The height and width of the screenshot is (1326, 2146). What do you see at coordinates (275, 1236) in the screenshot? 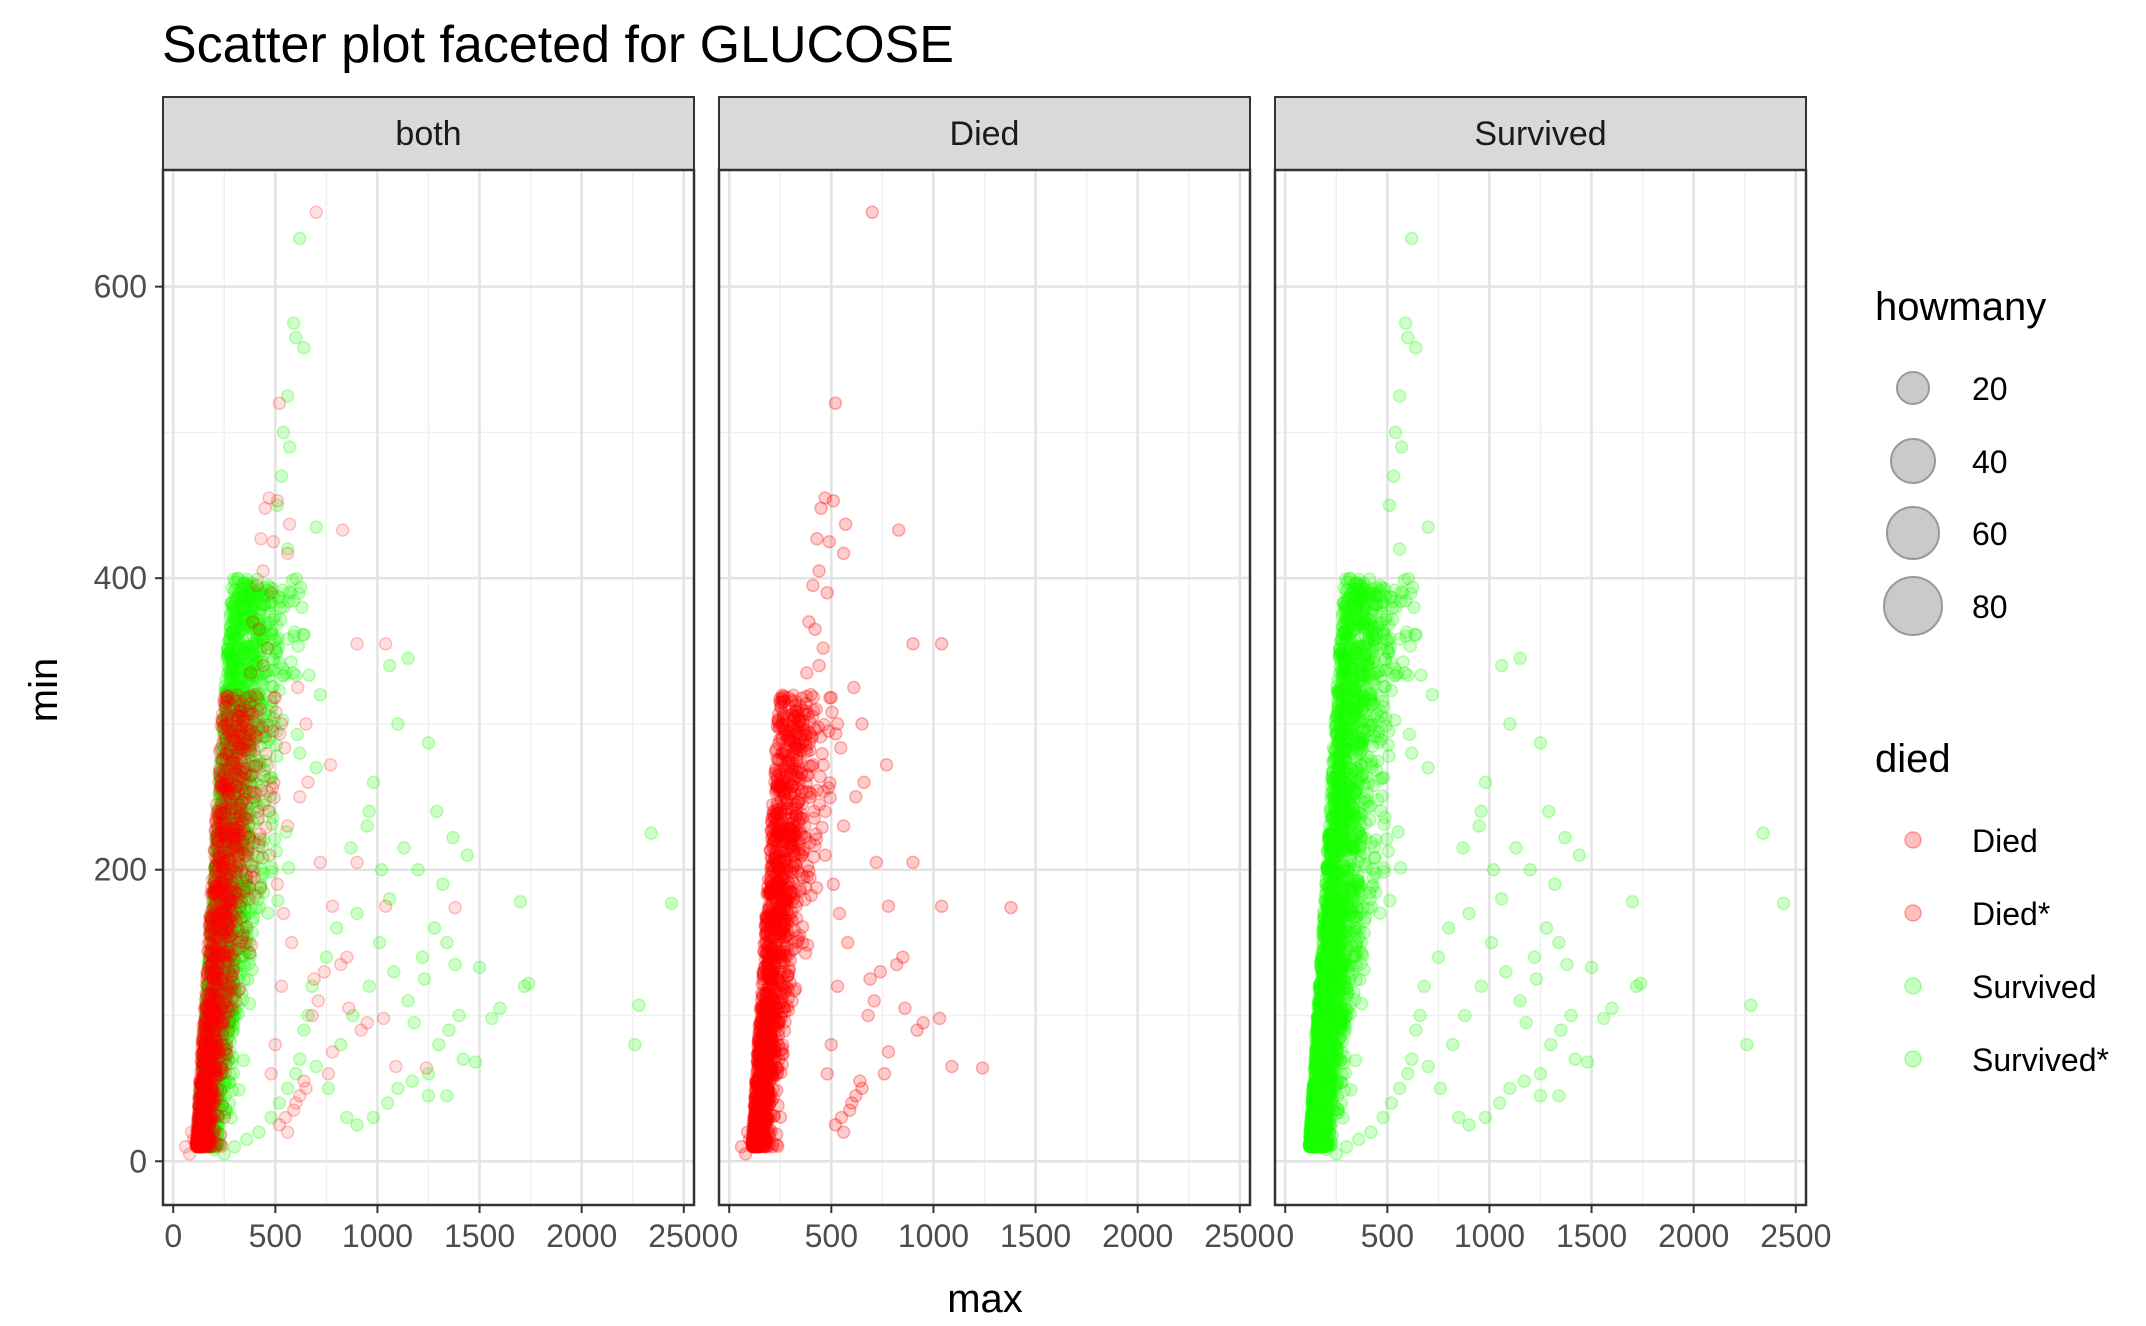
I see `x-tick-label: 500` at bounding box center [275, 1236].